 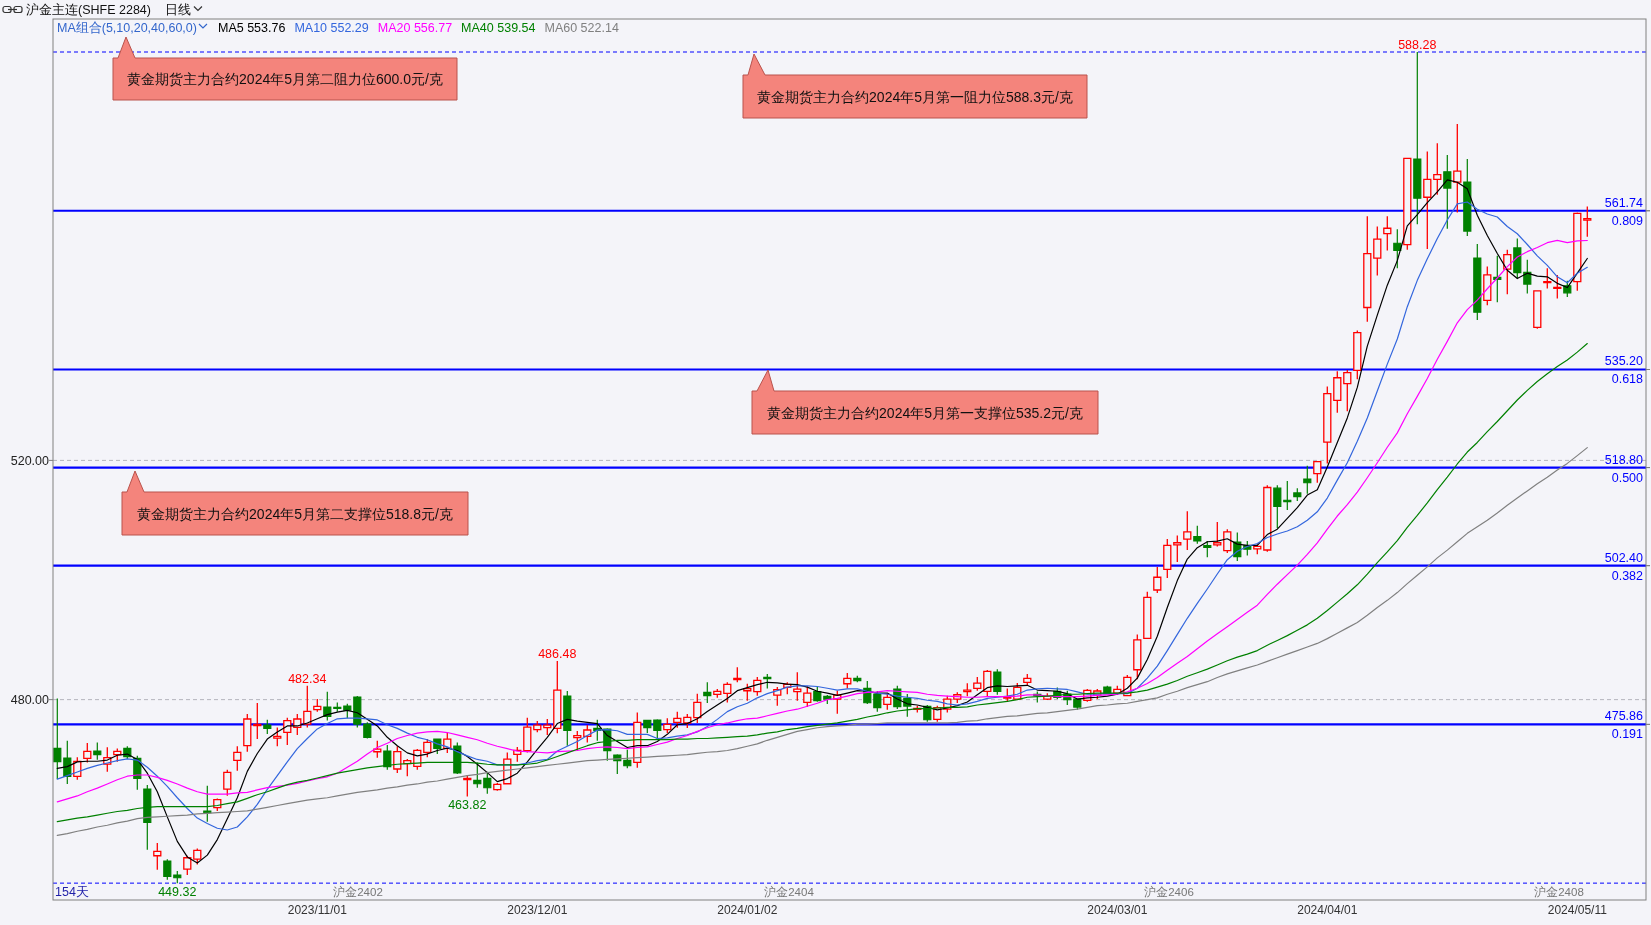 What do you see at coordinates (1417, 45) in the screenshot?
I see `annotation: 588.28` at bounding box center [1417, 45].